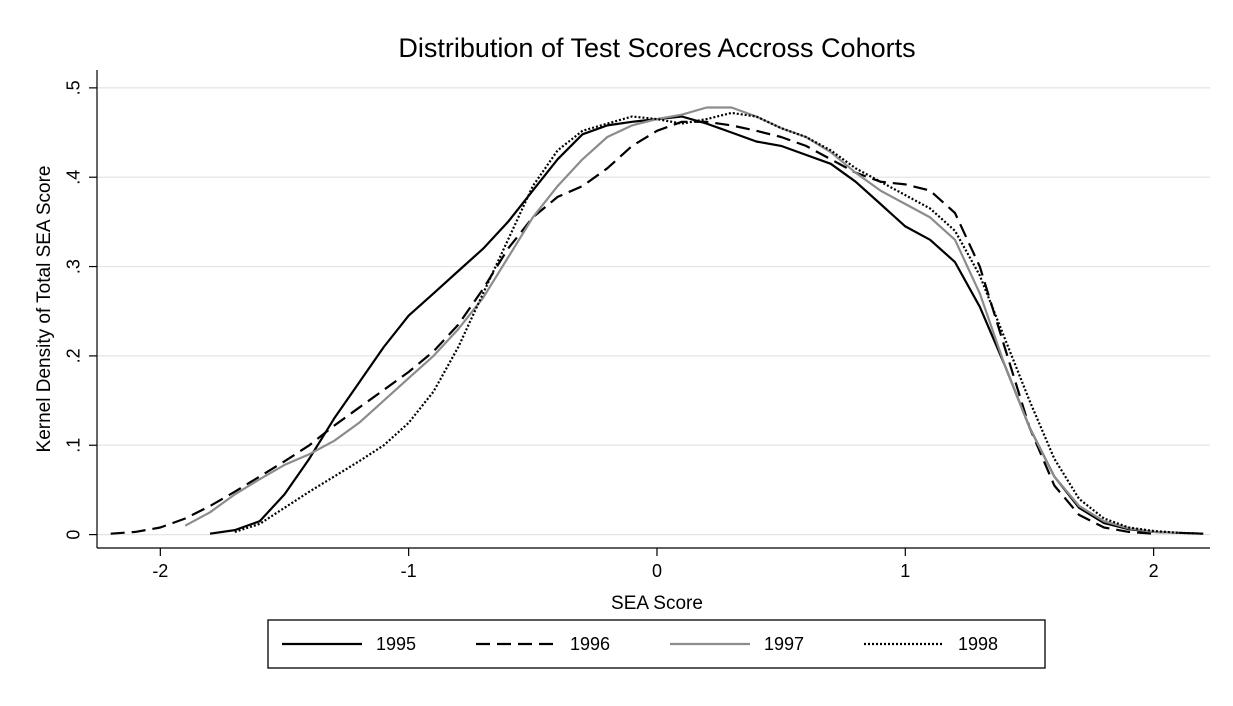 The width and height of the screenshot is (1233, 706). Describe the element at coordinates (74, 445) in the screenshot. I see `y-tick-label: .1` at that location.